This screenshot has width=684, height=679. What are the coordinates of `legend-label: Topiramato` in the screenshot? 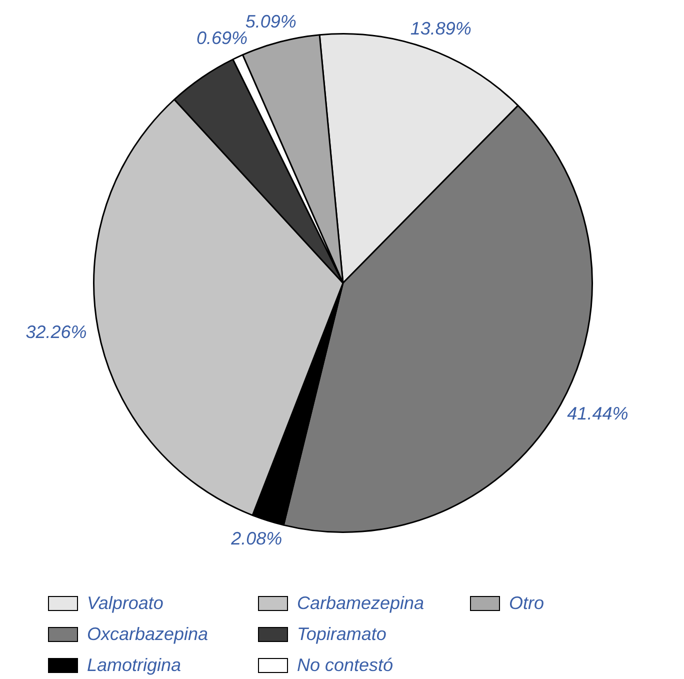 It's located at (341, 634).